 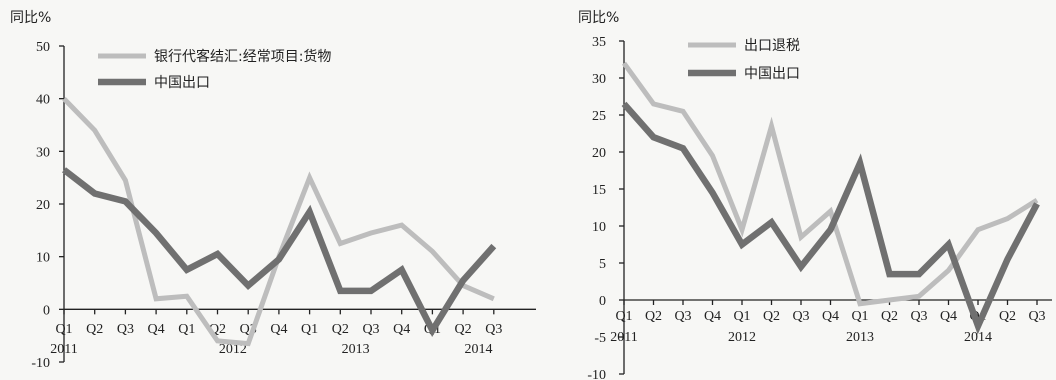 I want to click on legend-label-0: 银行代客结汇:经常项目:货物, so click(x=242, y=56).